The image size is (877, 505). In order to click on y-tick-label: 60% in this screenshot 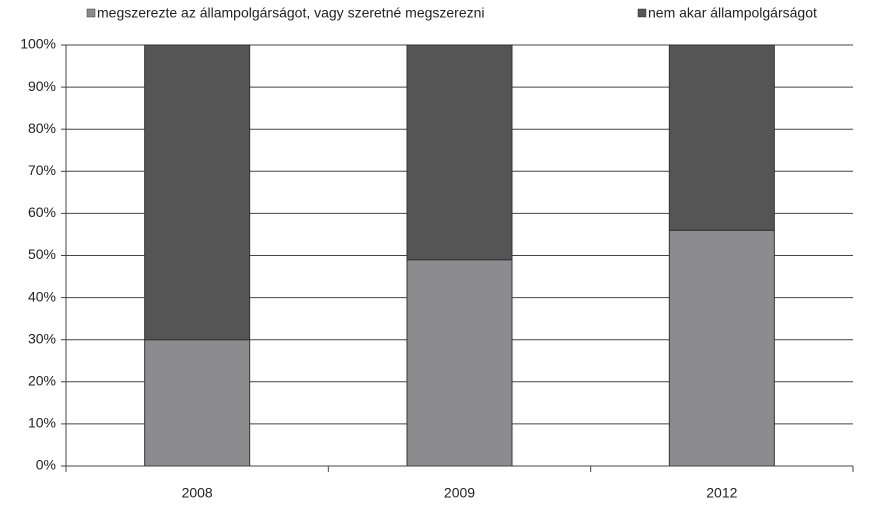, I will do `click(42, 212)`.